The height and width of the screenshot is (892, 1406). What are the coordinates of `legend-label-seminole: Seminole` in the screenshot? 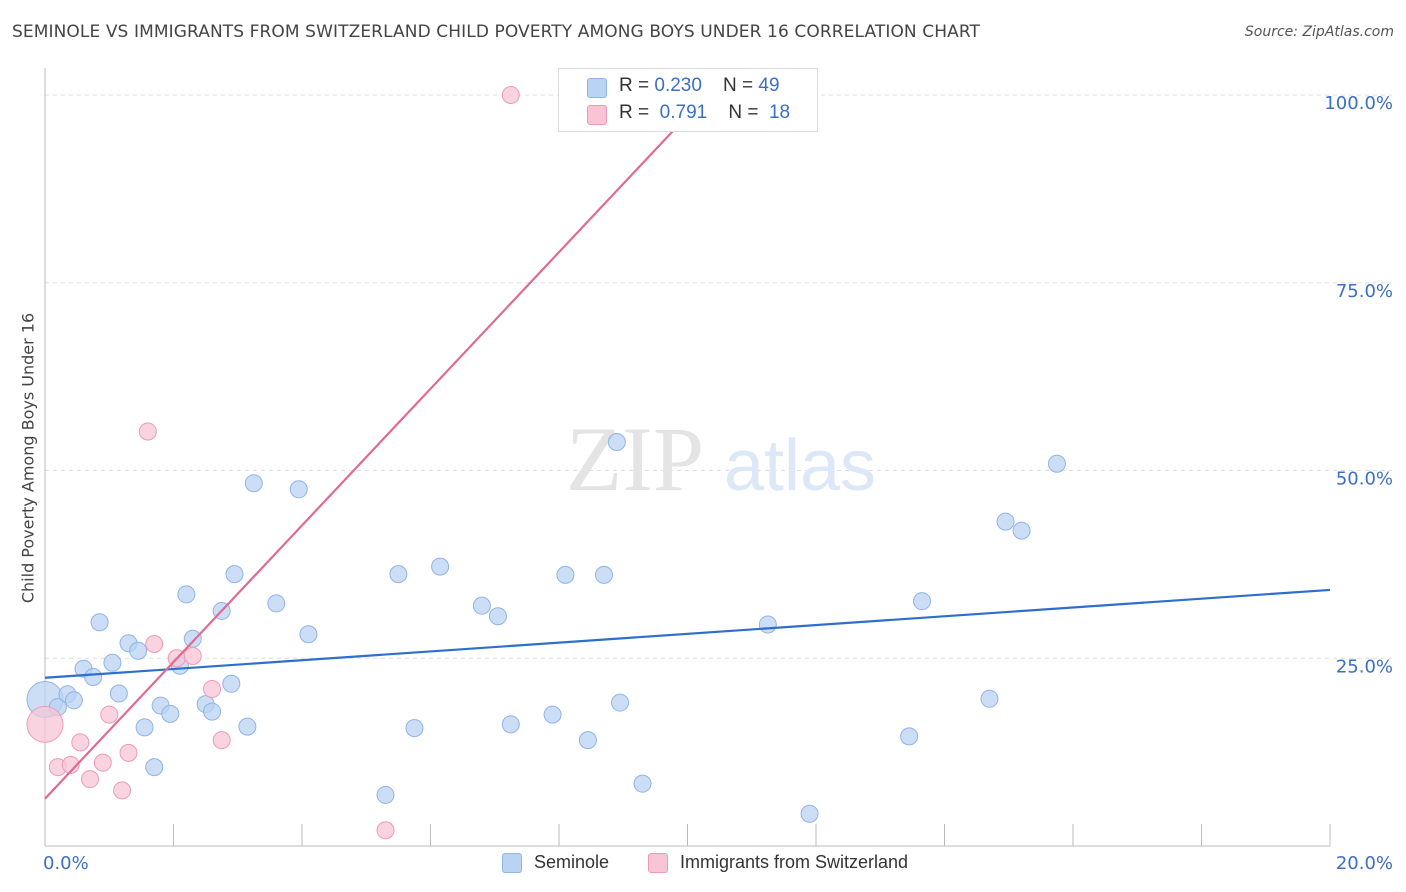 It's located at (572, 862).